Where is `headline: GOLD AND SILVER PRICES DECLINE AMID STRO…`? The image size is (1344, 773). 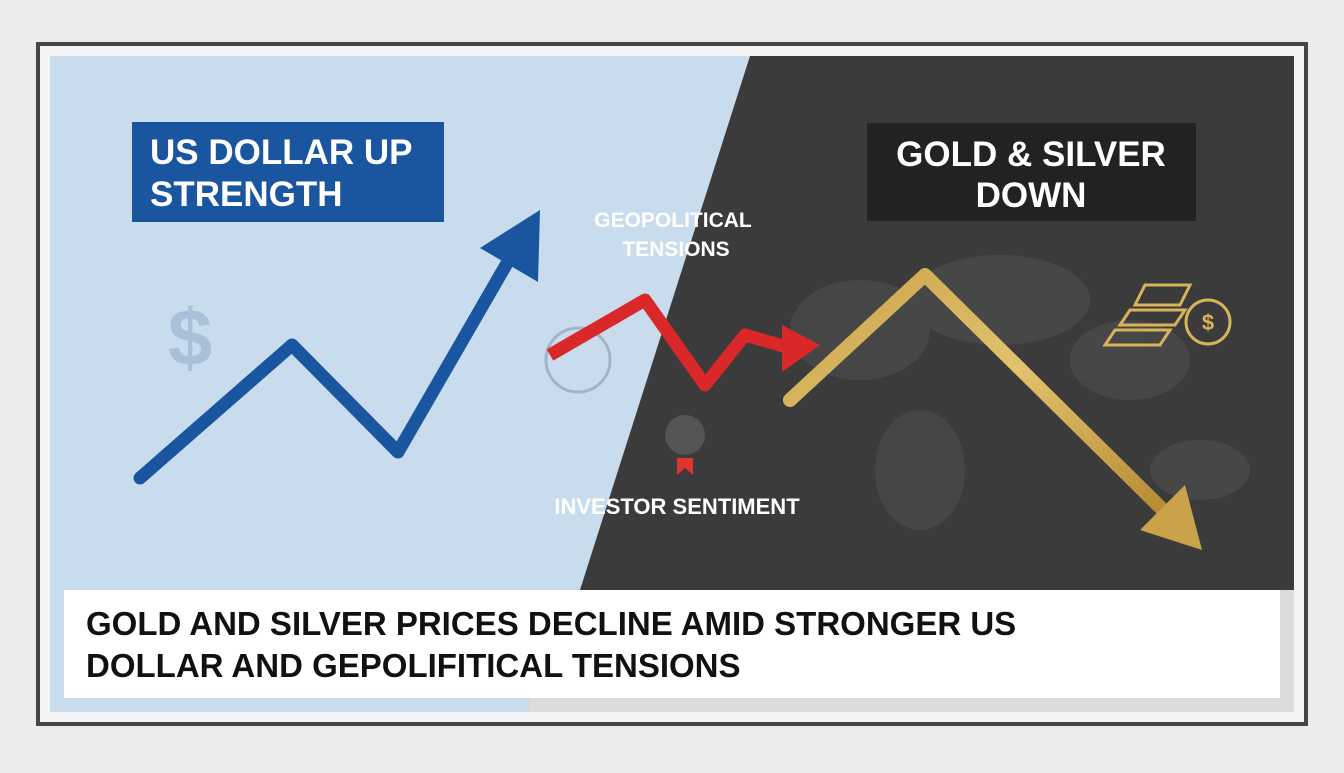 headline: GOLD AND SILVER PRICES DECLINE AMID STRO… is located at coordinates (551, 623).